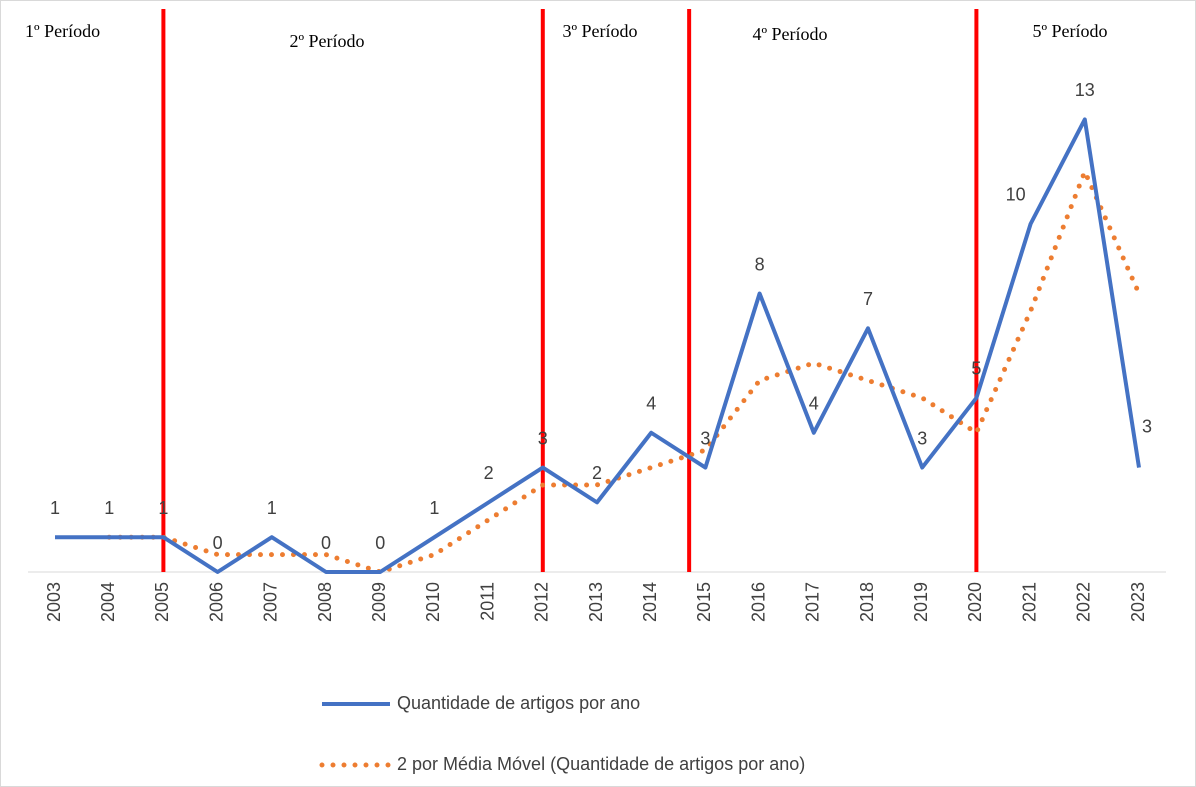 The image size is (1196, 787). I want to click on legend-label: Quantidade de artigos por ano, so click(518, 703).